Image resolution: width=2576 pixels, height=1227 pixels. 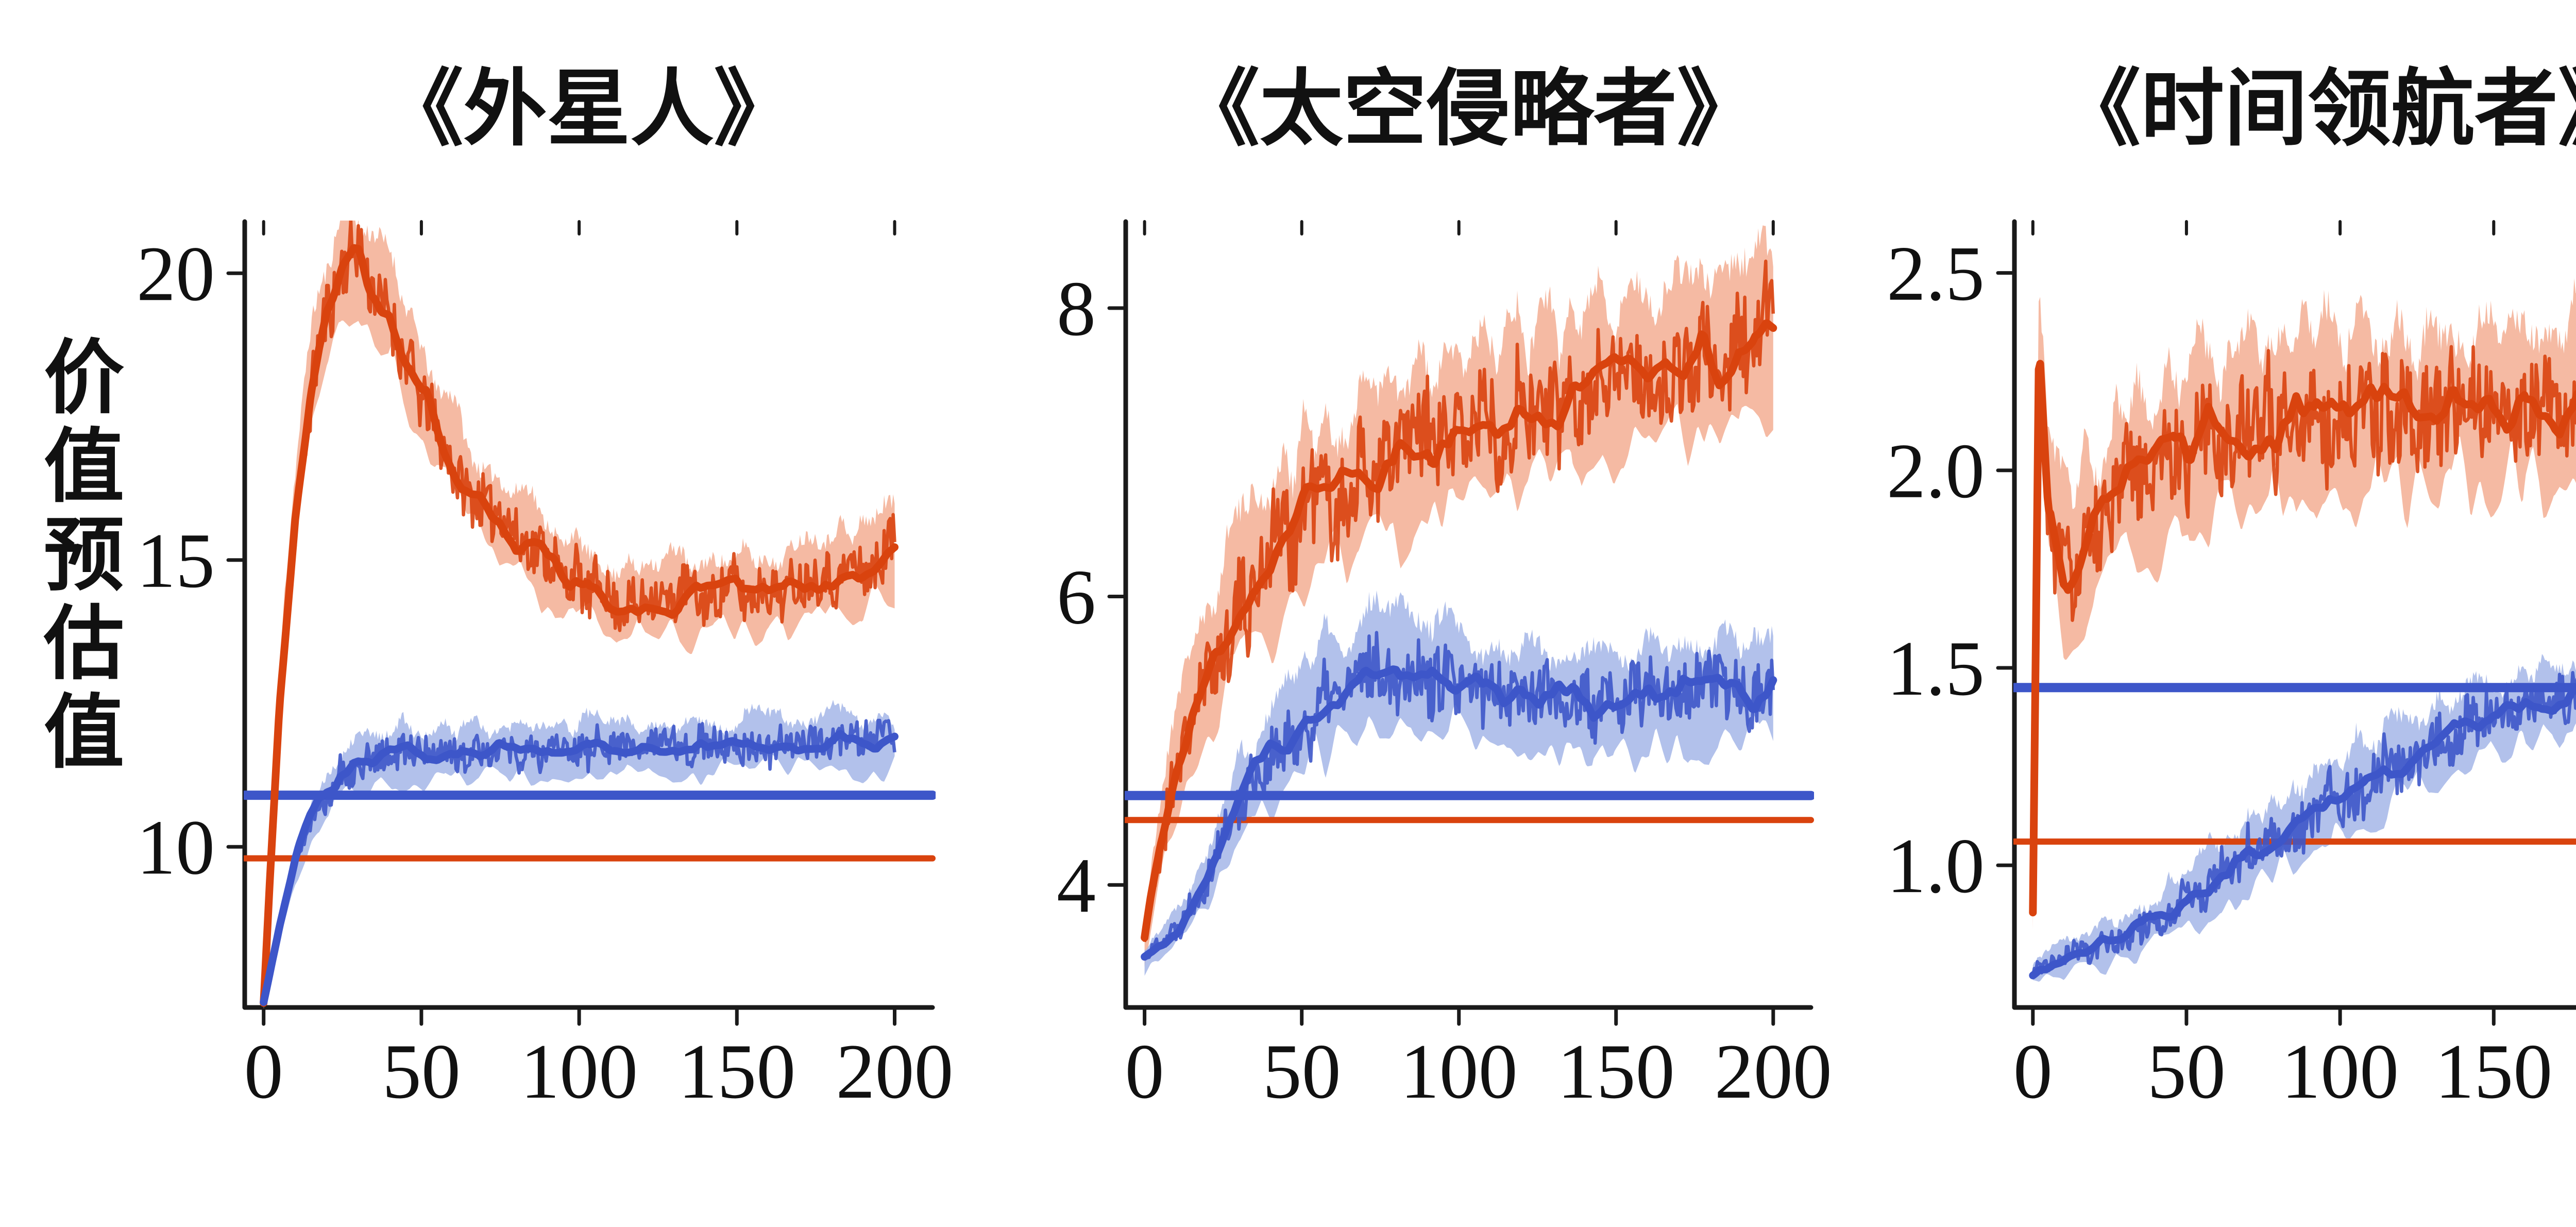 What do you see at coordinates (1936, 273) in the screenshot?
I see `svg-text: 2.5` at bounding box center [1936, 273].